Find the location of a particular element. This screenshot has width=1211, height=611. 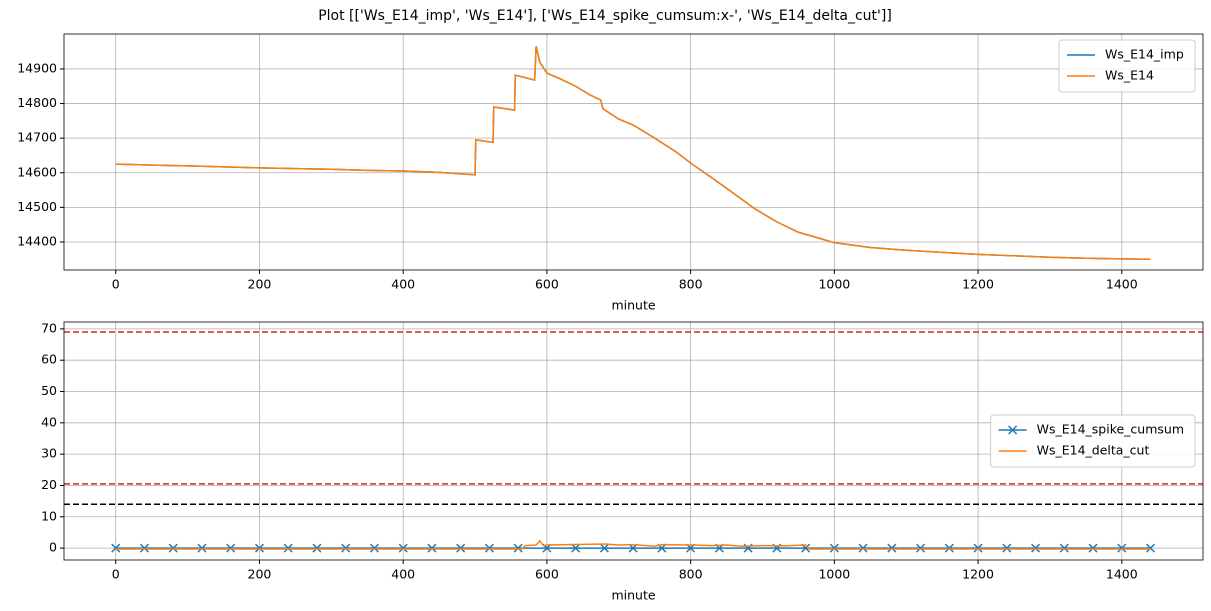

legend-label: Ws_E14 is located at coordinates (1129, 75).